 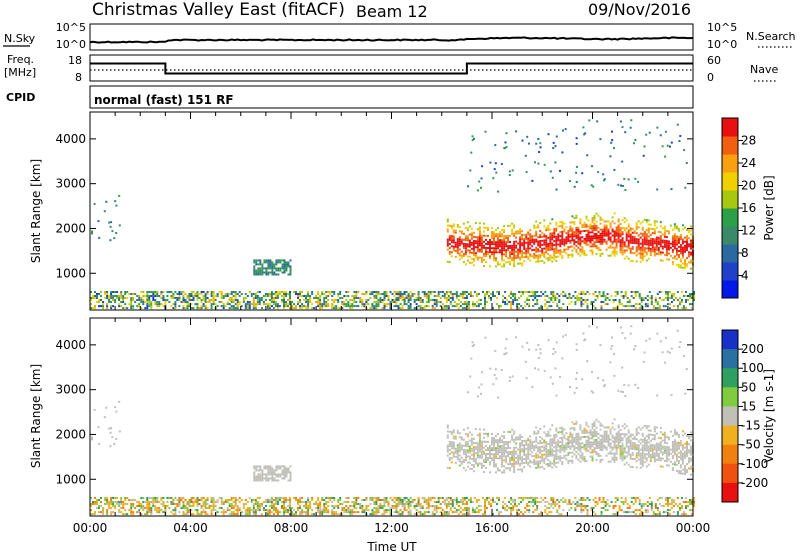 I want to click on colorbar-swatch, so click(x=730, y=199).